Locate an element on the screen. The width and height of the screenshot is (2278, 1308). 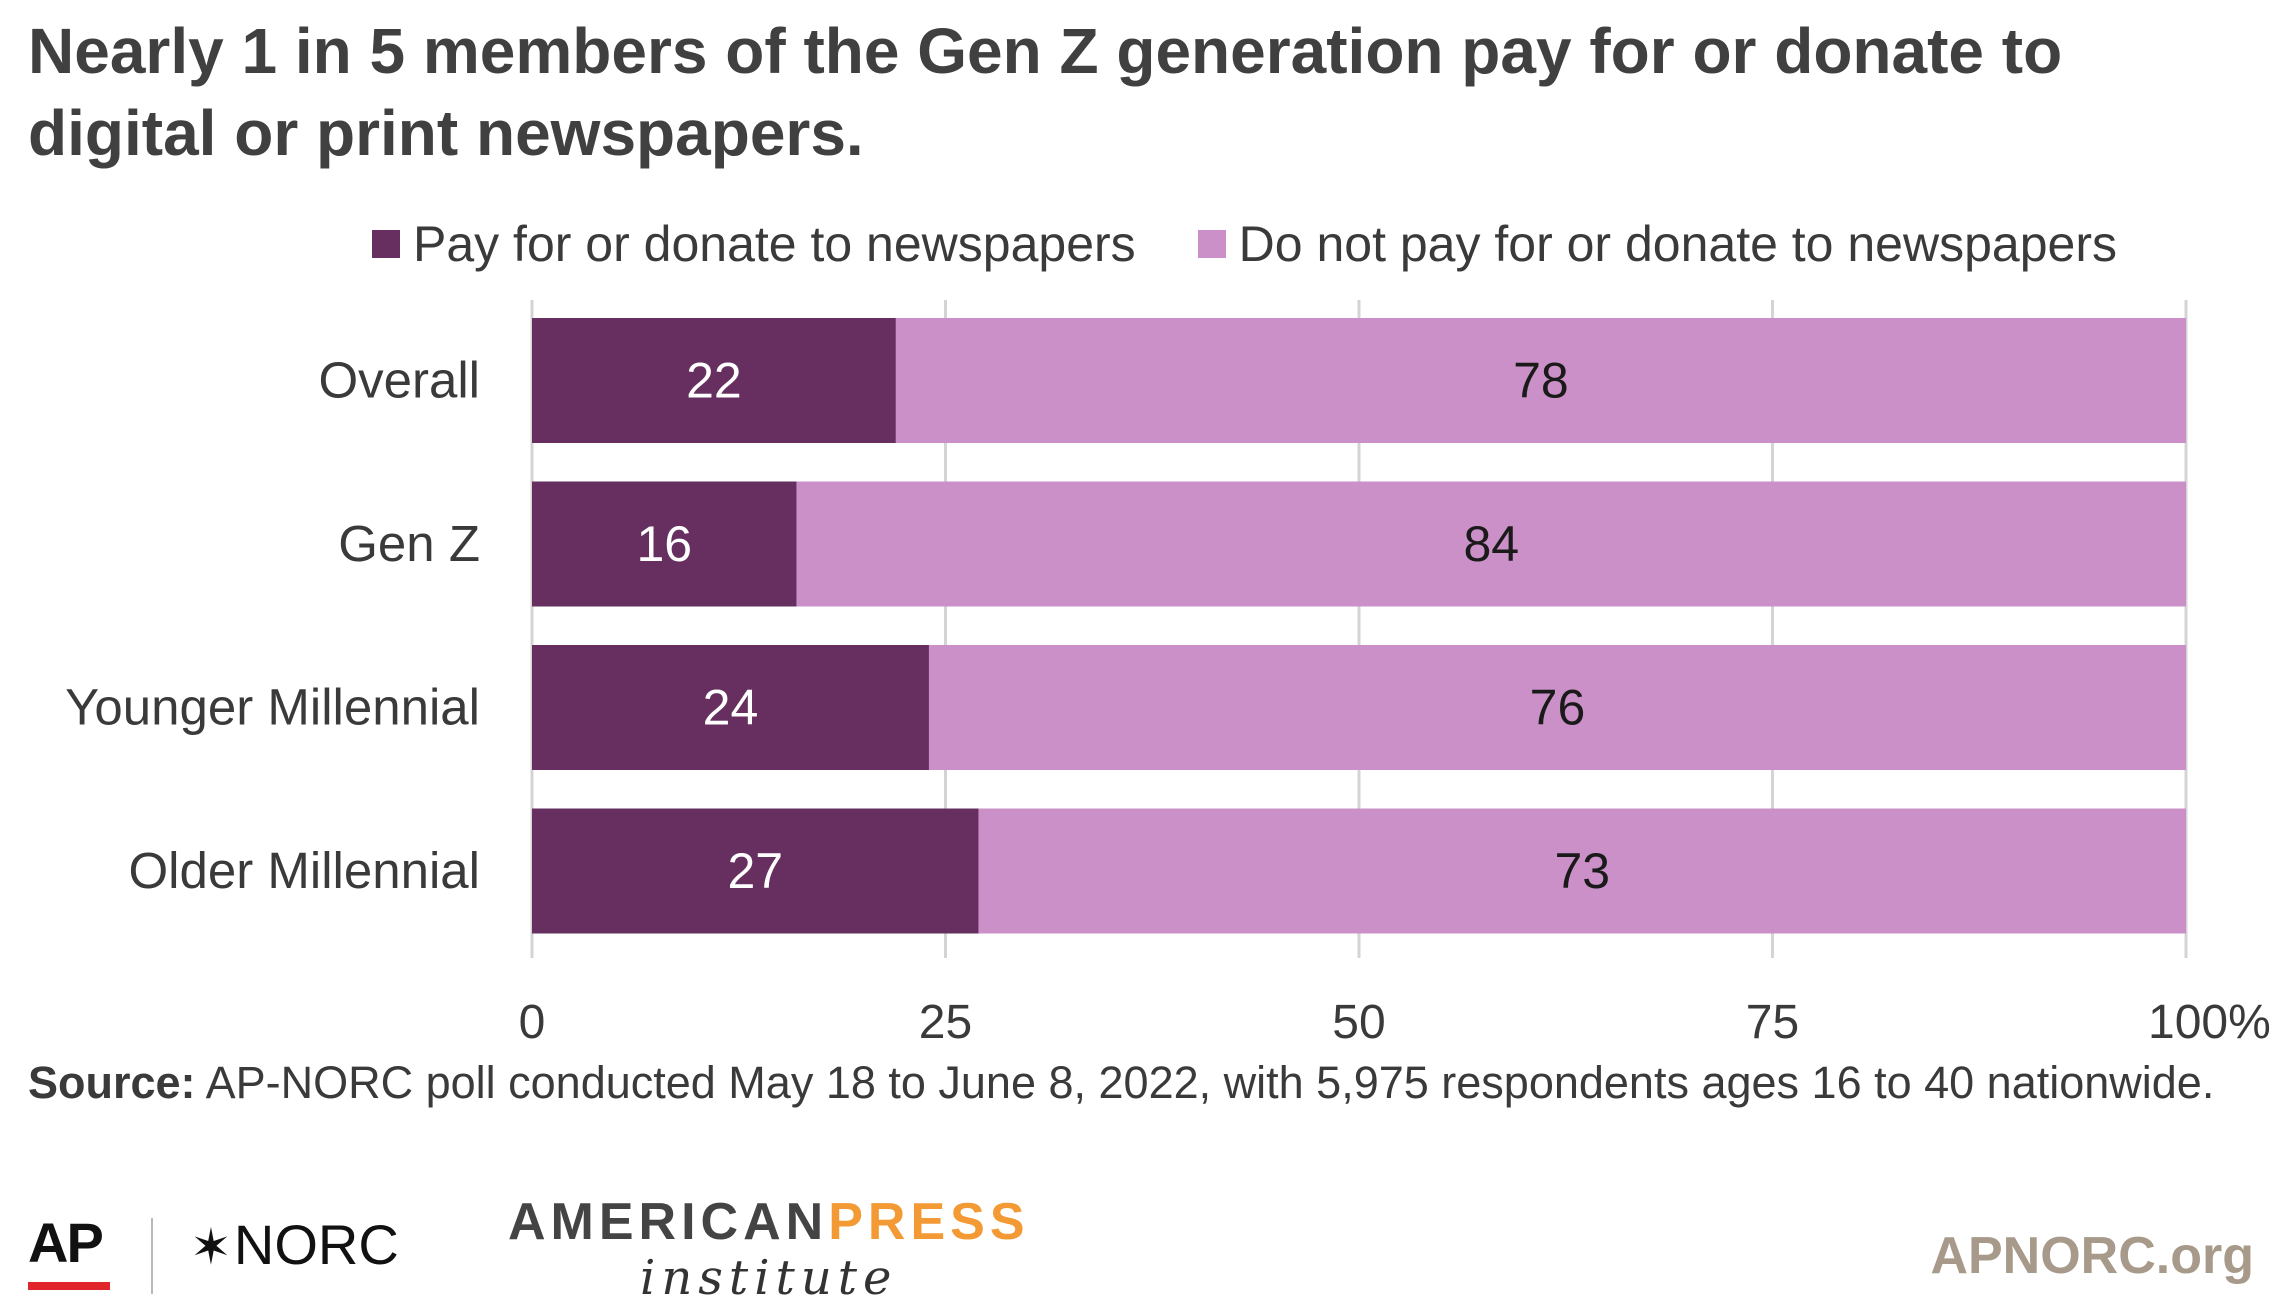
x-tick-label: 100% is located at coordinates (2209, 1022).